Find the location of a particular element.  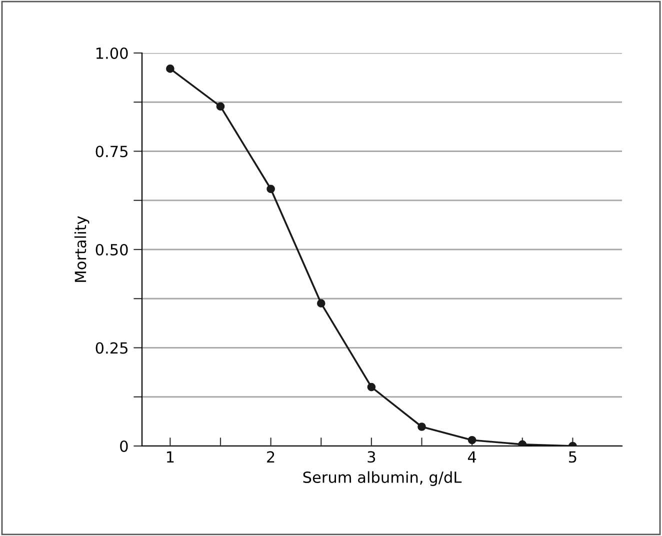

x-tick-label: 1 is located at coordinates (170, 456).